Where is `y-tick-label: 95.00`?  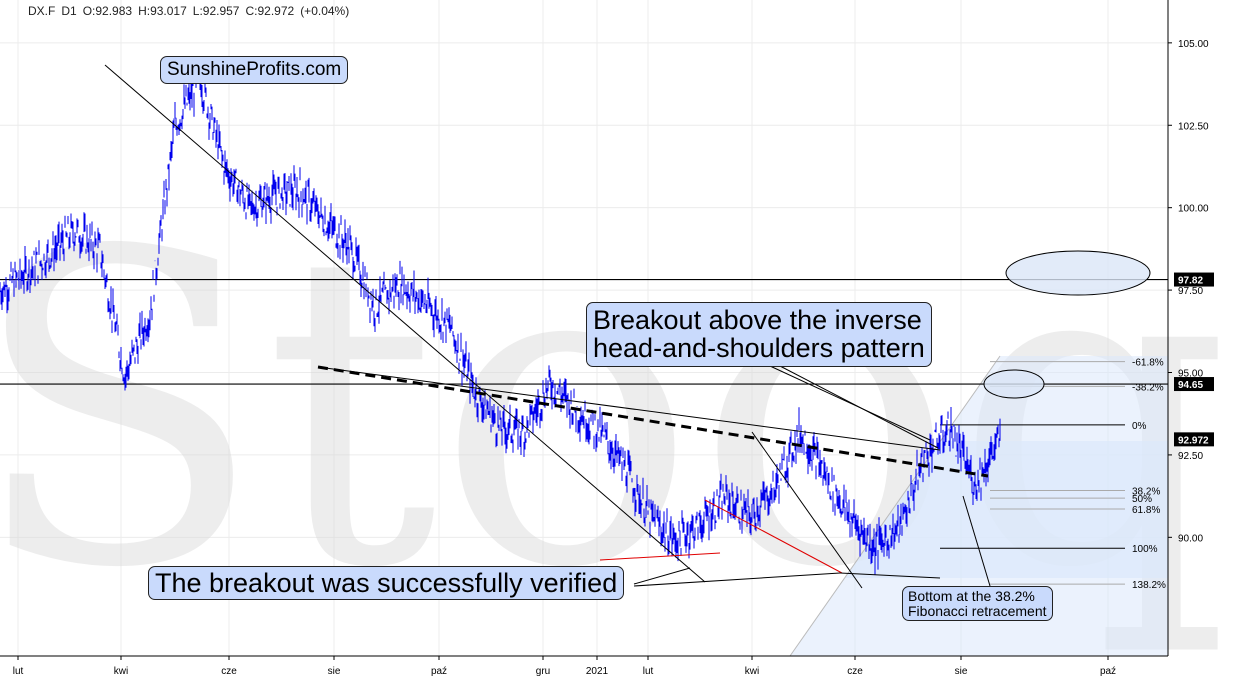 y-tick-label: 95.00 is located at coordinates (1190, 374).